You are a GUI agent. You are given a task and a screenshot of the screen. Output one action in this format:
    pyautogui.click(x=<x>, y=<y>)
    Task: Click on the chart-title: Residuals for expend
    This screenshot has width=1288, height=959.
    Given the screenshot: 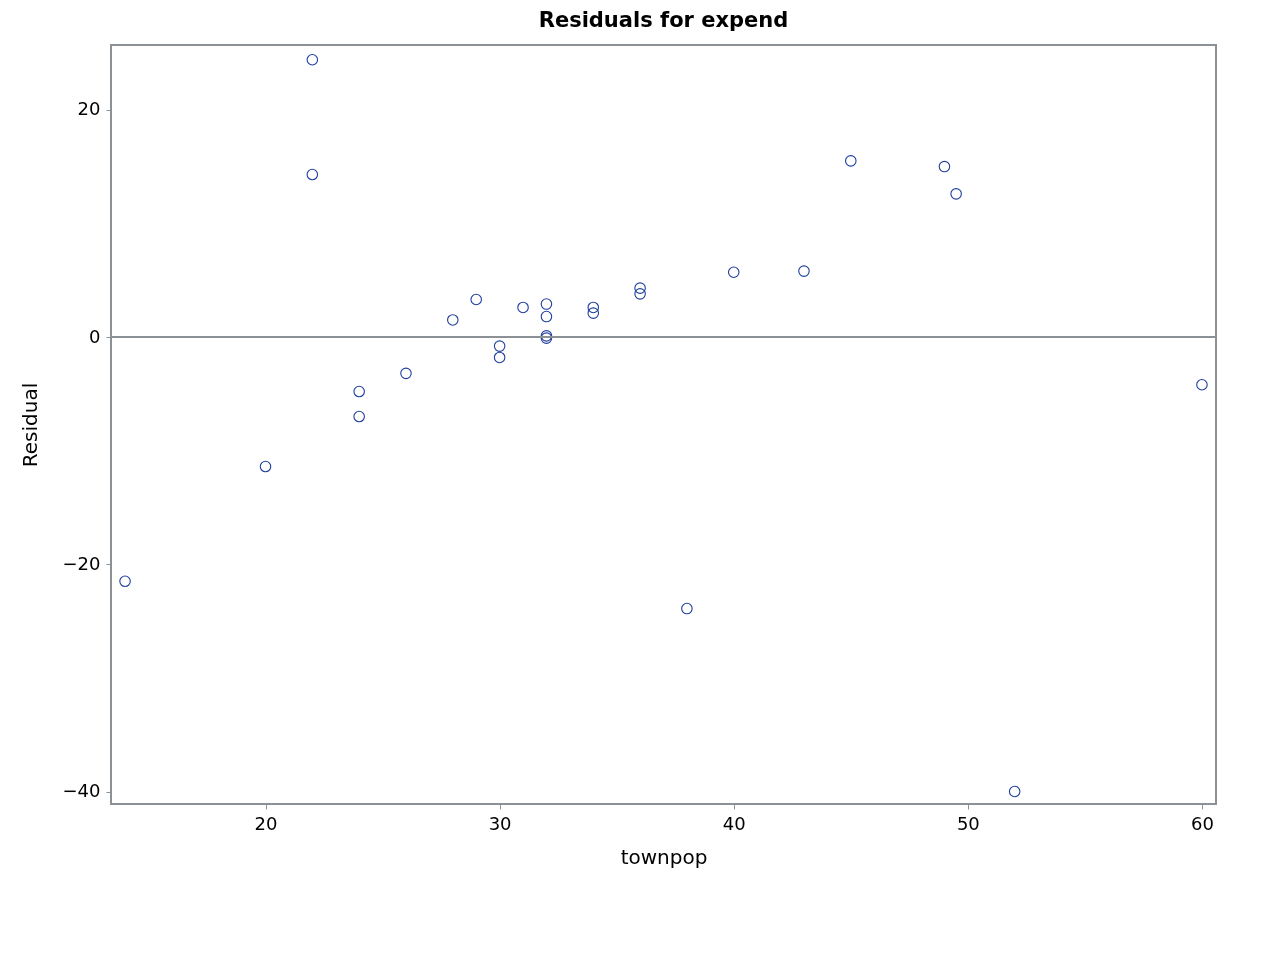 What is the action you would take?
    pyautogui.click(x=663, y=20)
    